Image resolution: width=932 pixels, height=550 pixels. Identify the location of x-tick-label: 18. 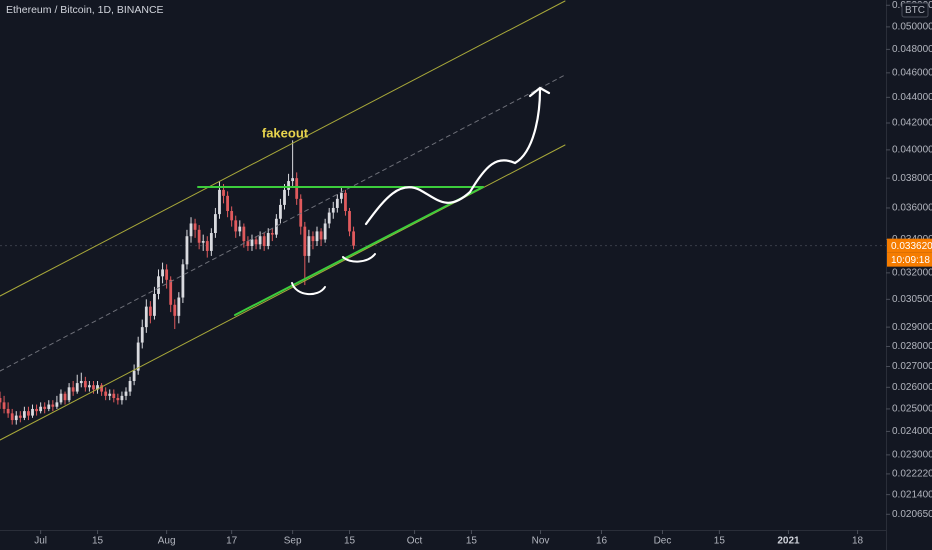
(858, 541).